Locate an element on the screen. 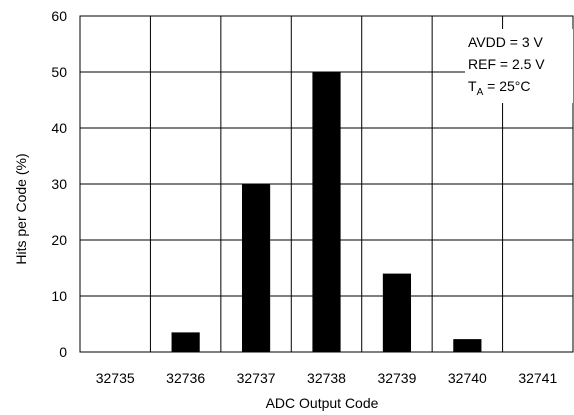 This screenshot has width=574, height=415. y-tick-label: 40 is located at coordinates (59, 128).